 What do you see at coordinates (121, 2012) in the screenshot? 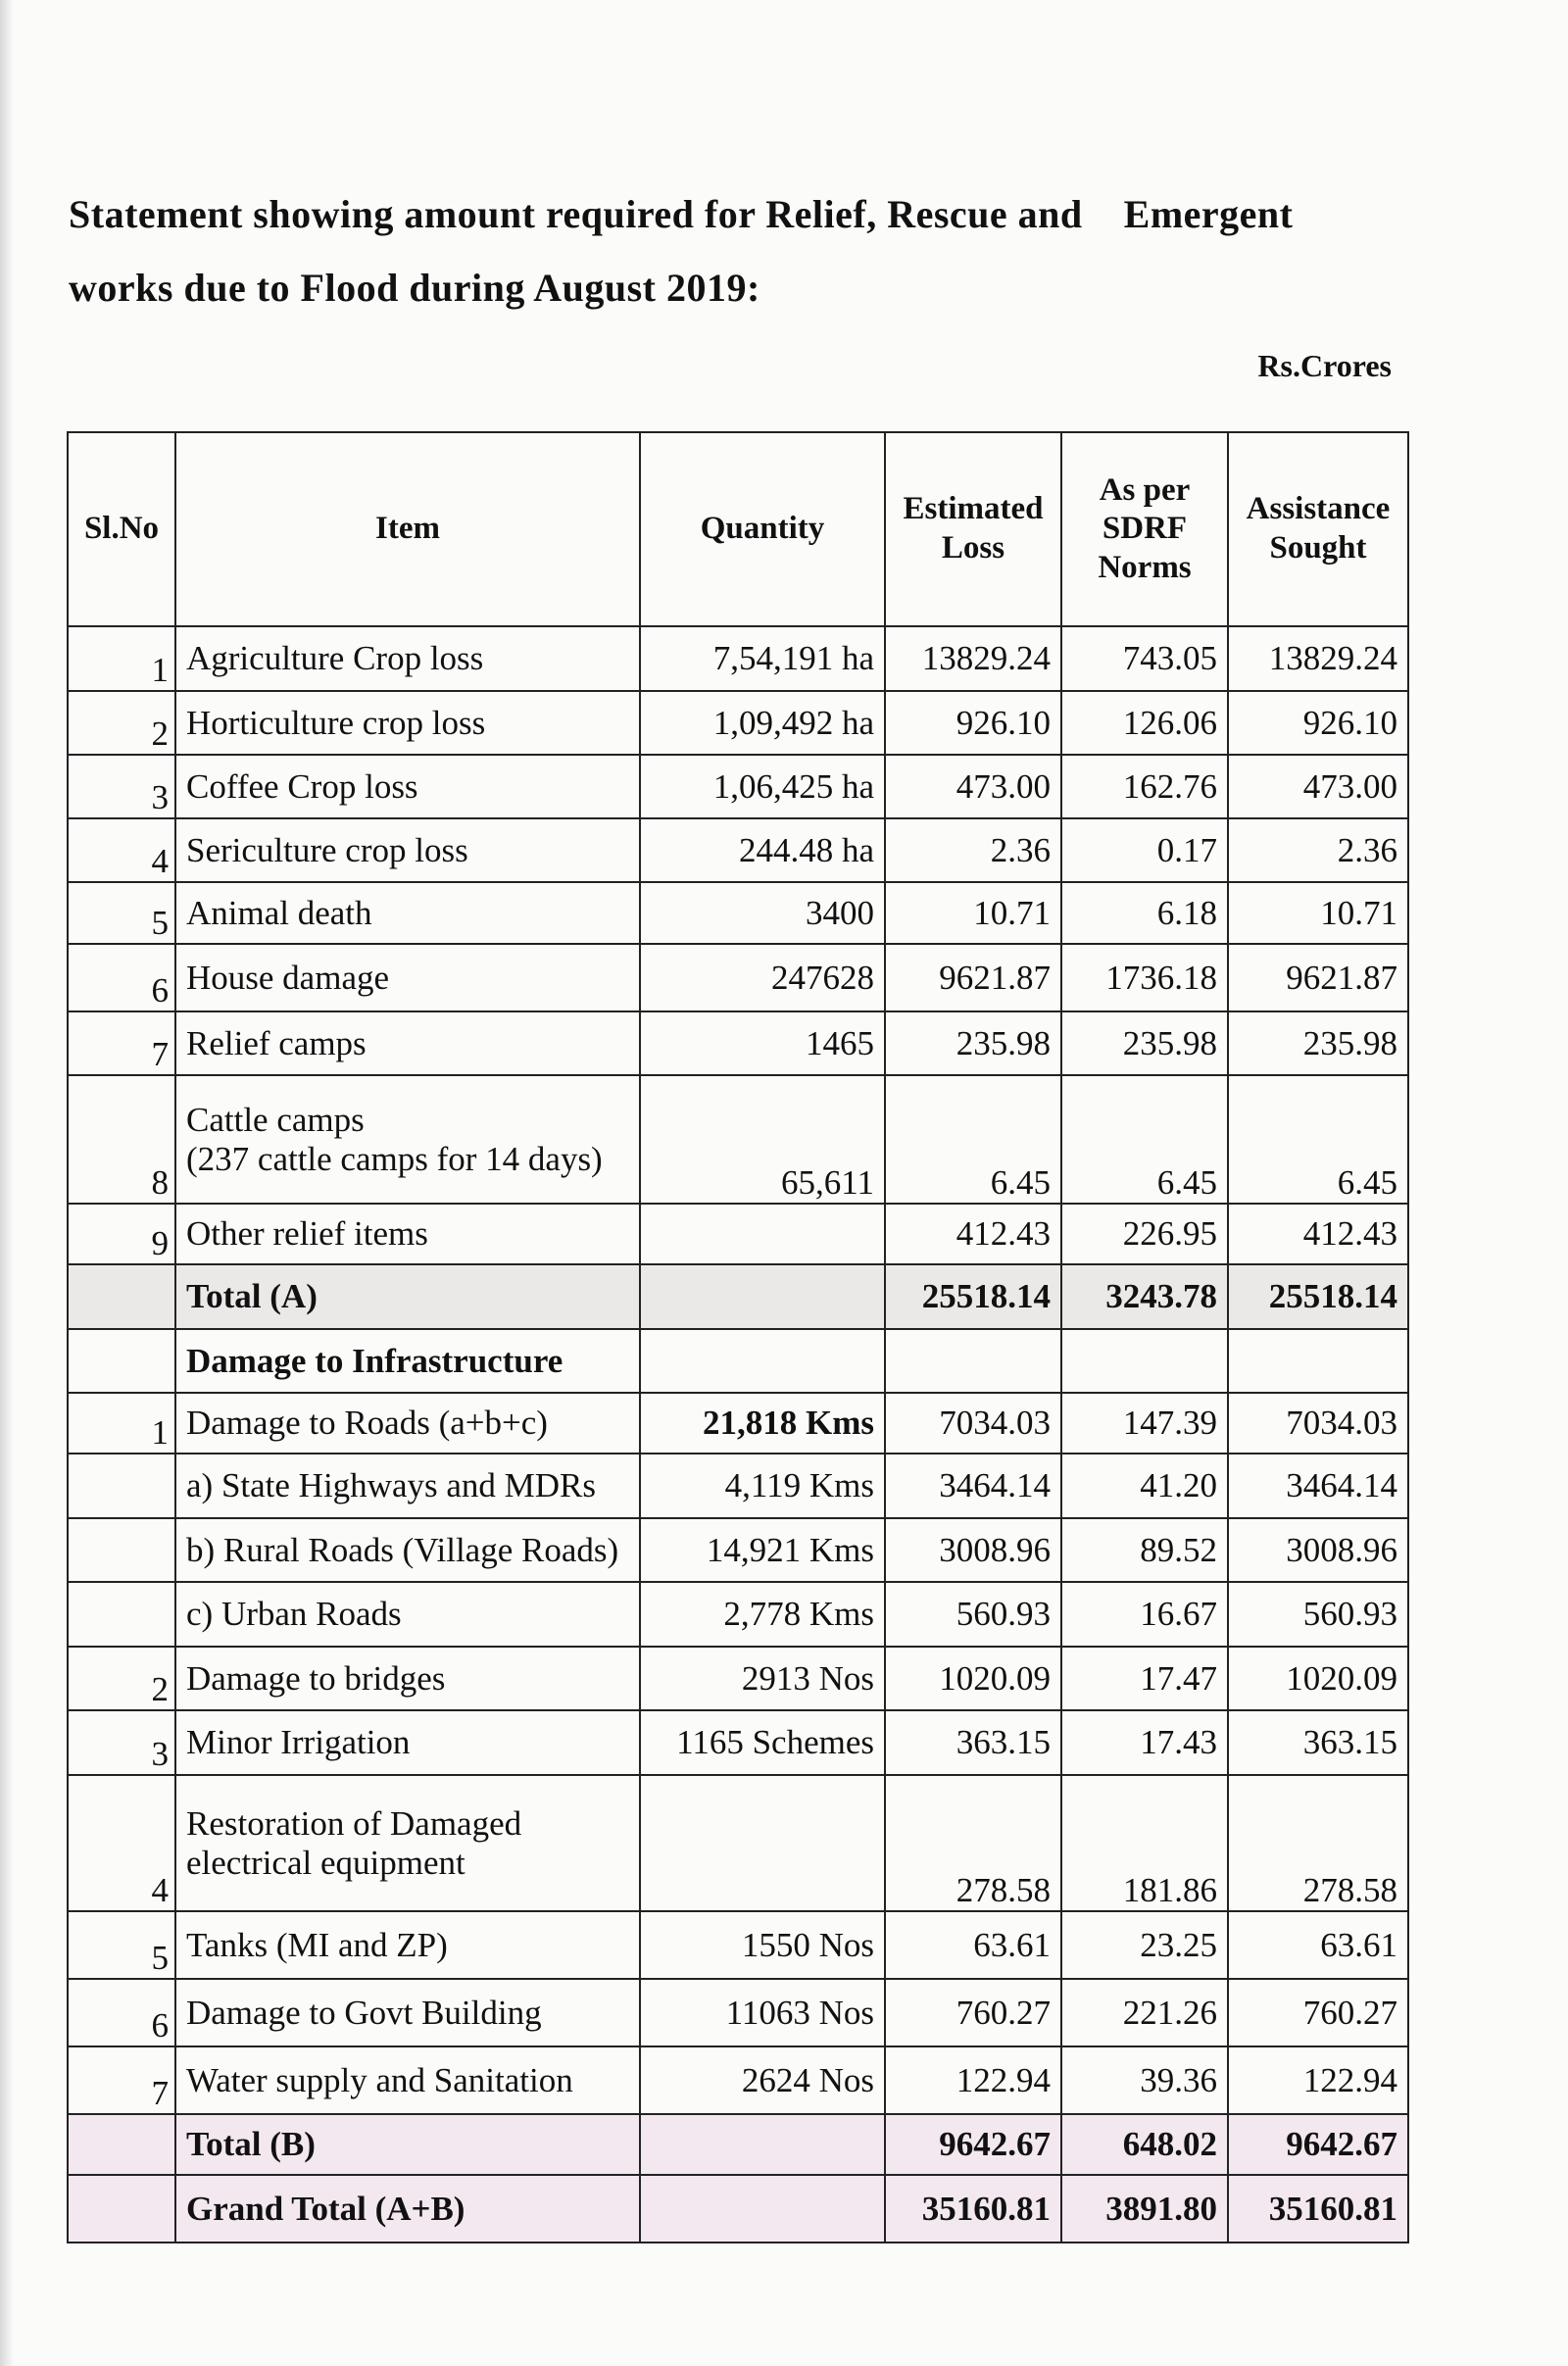
I see `sl-no-cell: 6` at bounding box center [121, 2012].